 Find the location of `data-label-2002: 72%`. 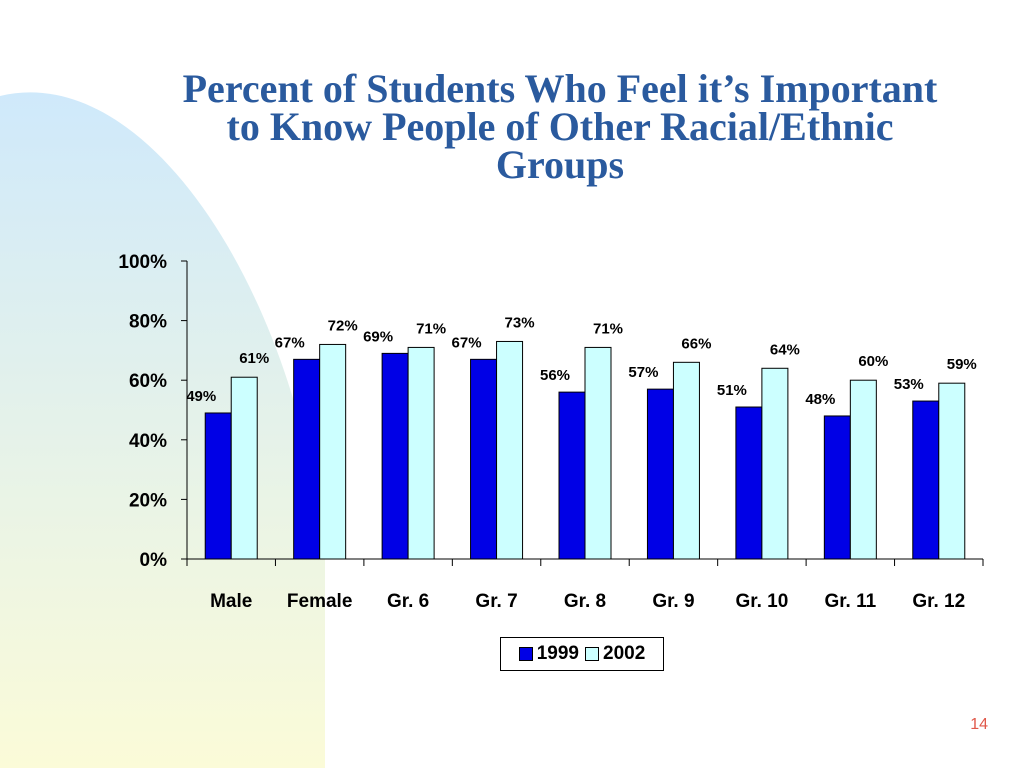

data-label-2002: 72% is located at coordinates (343, 325).